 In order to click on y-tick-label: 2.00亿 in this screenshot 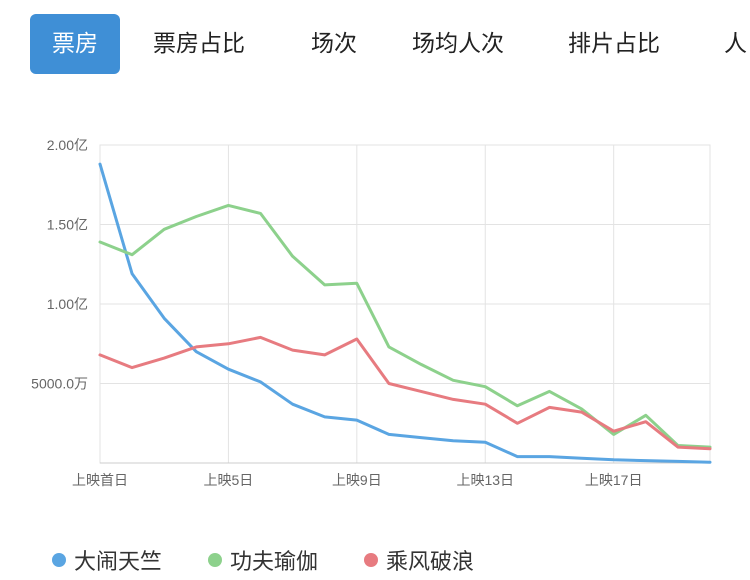, I will do `click(67, 145)`.